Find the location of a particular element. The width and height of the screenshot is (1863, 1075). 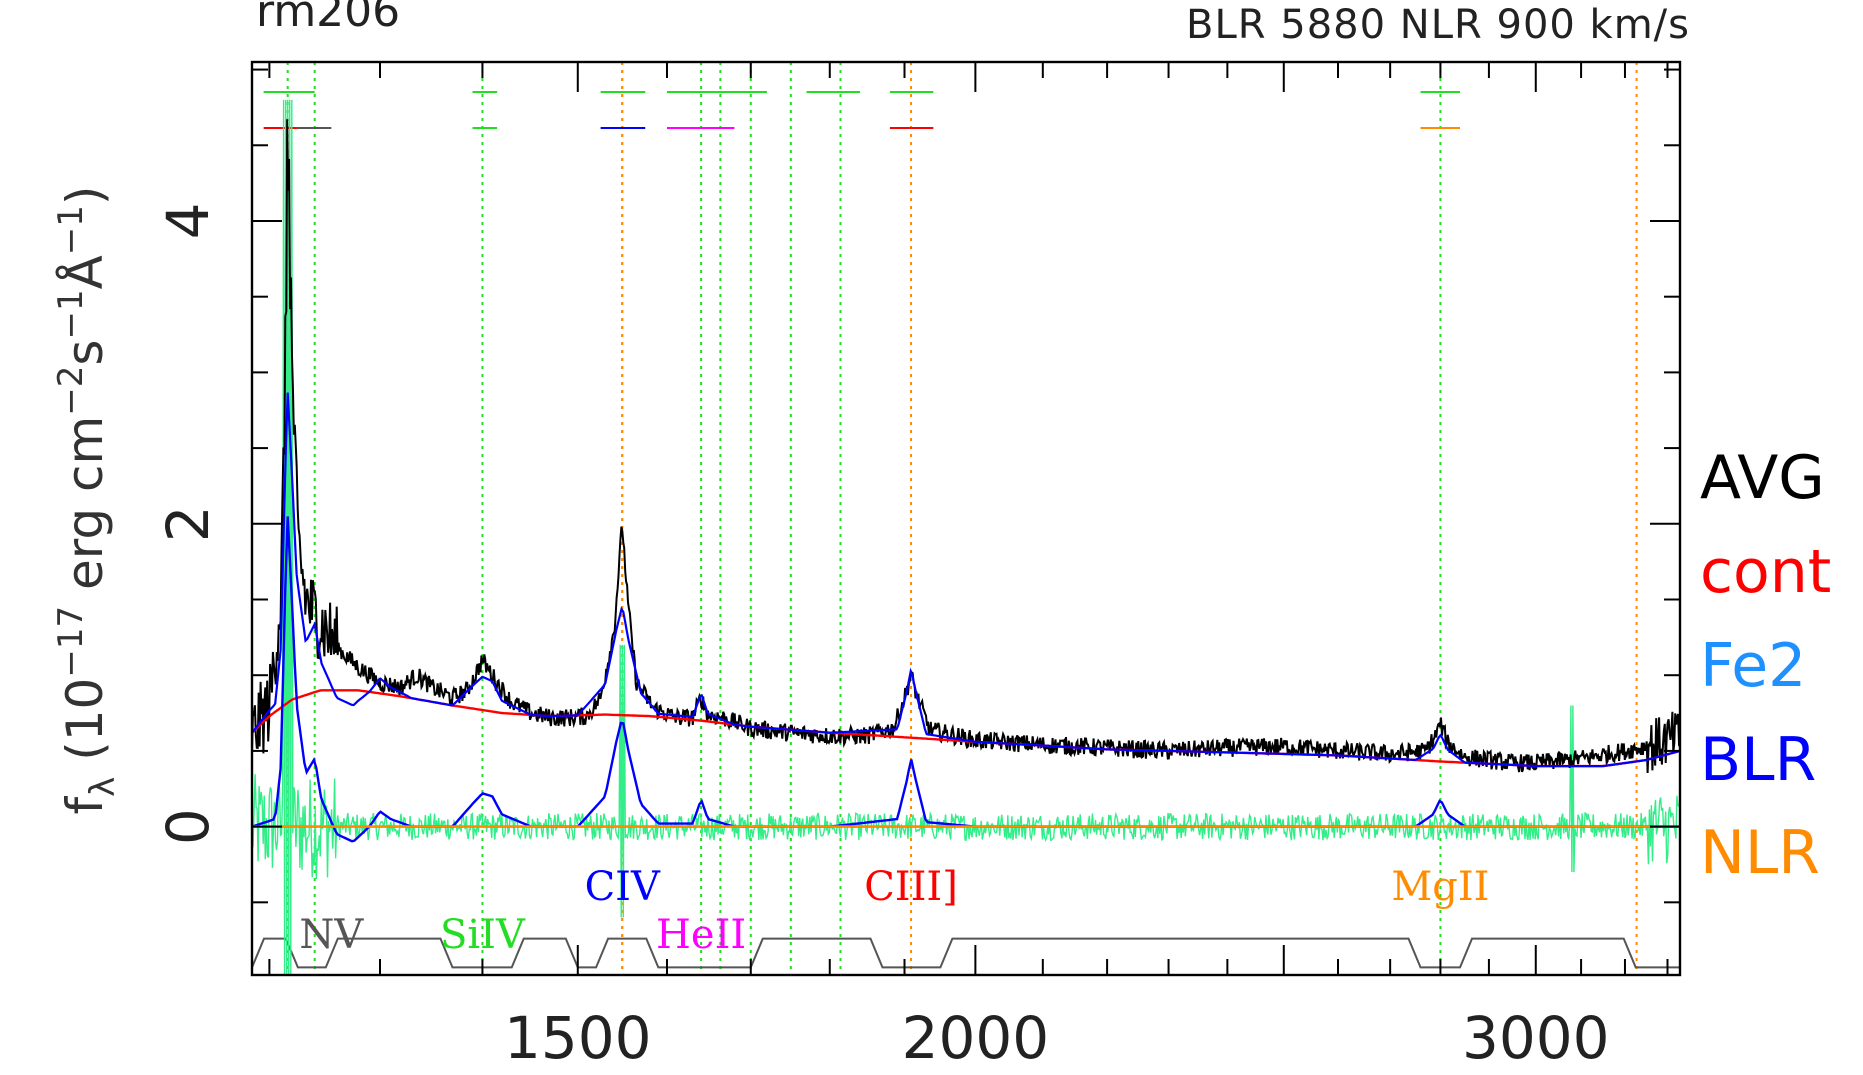

legend-item: cont is located at coordinates (1765, 572).